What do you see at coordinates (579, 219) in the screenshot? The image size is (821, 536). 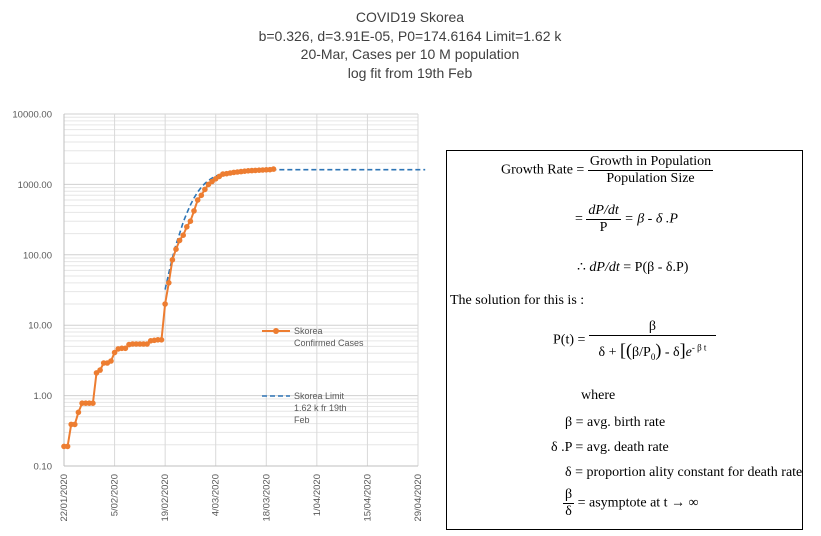 I see `equals-sign: =` at bounding box center [579, 219].